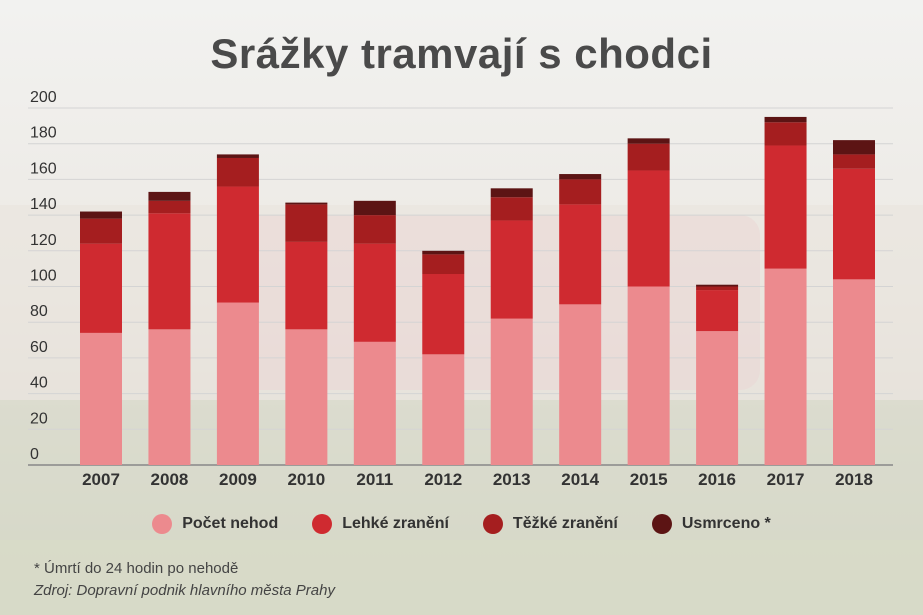  I want to click on y-tick-label: 140, so click(43, 204).